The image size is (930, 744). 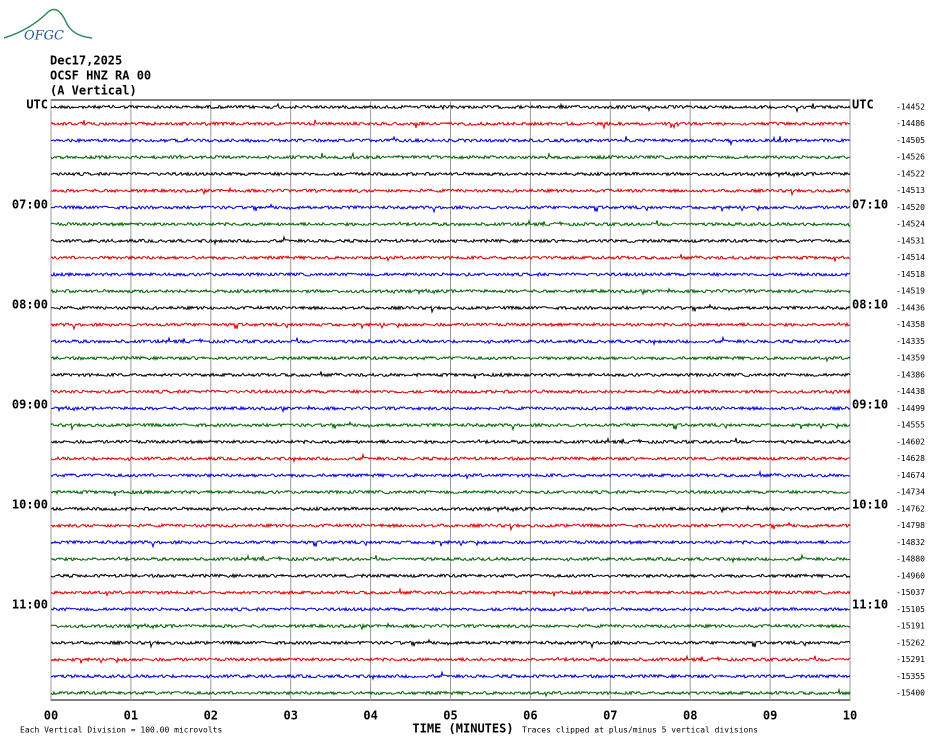 I want to click on x-tick-label: 03, so click(x=290, y=716).